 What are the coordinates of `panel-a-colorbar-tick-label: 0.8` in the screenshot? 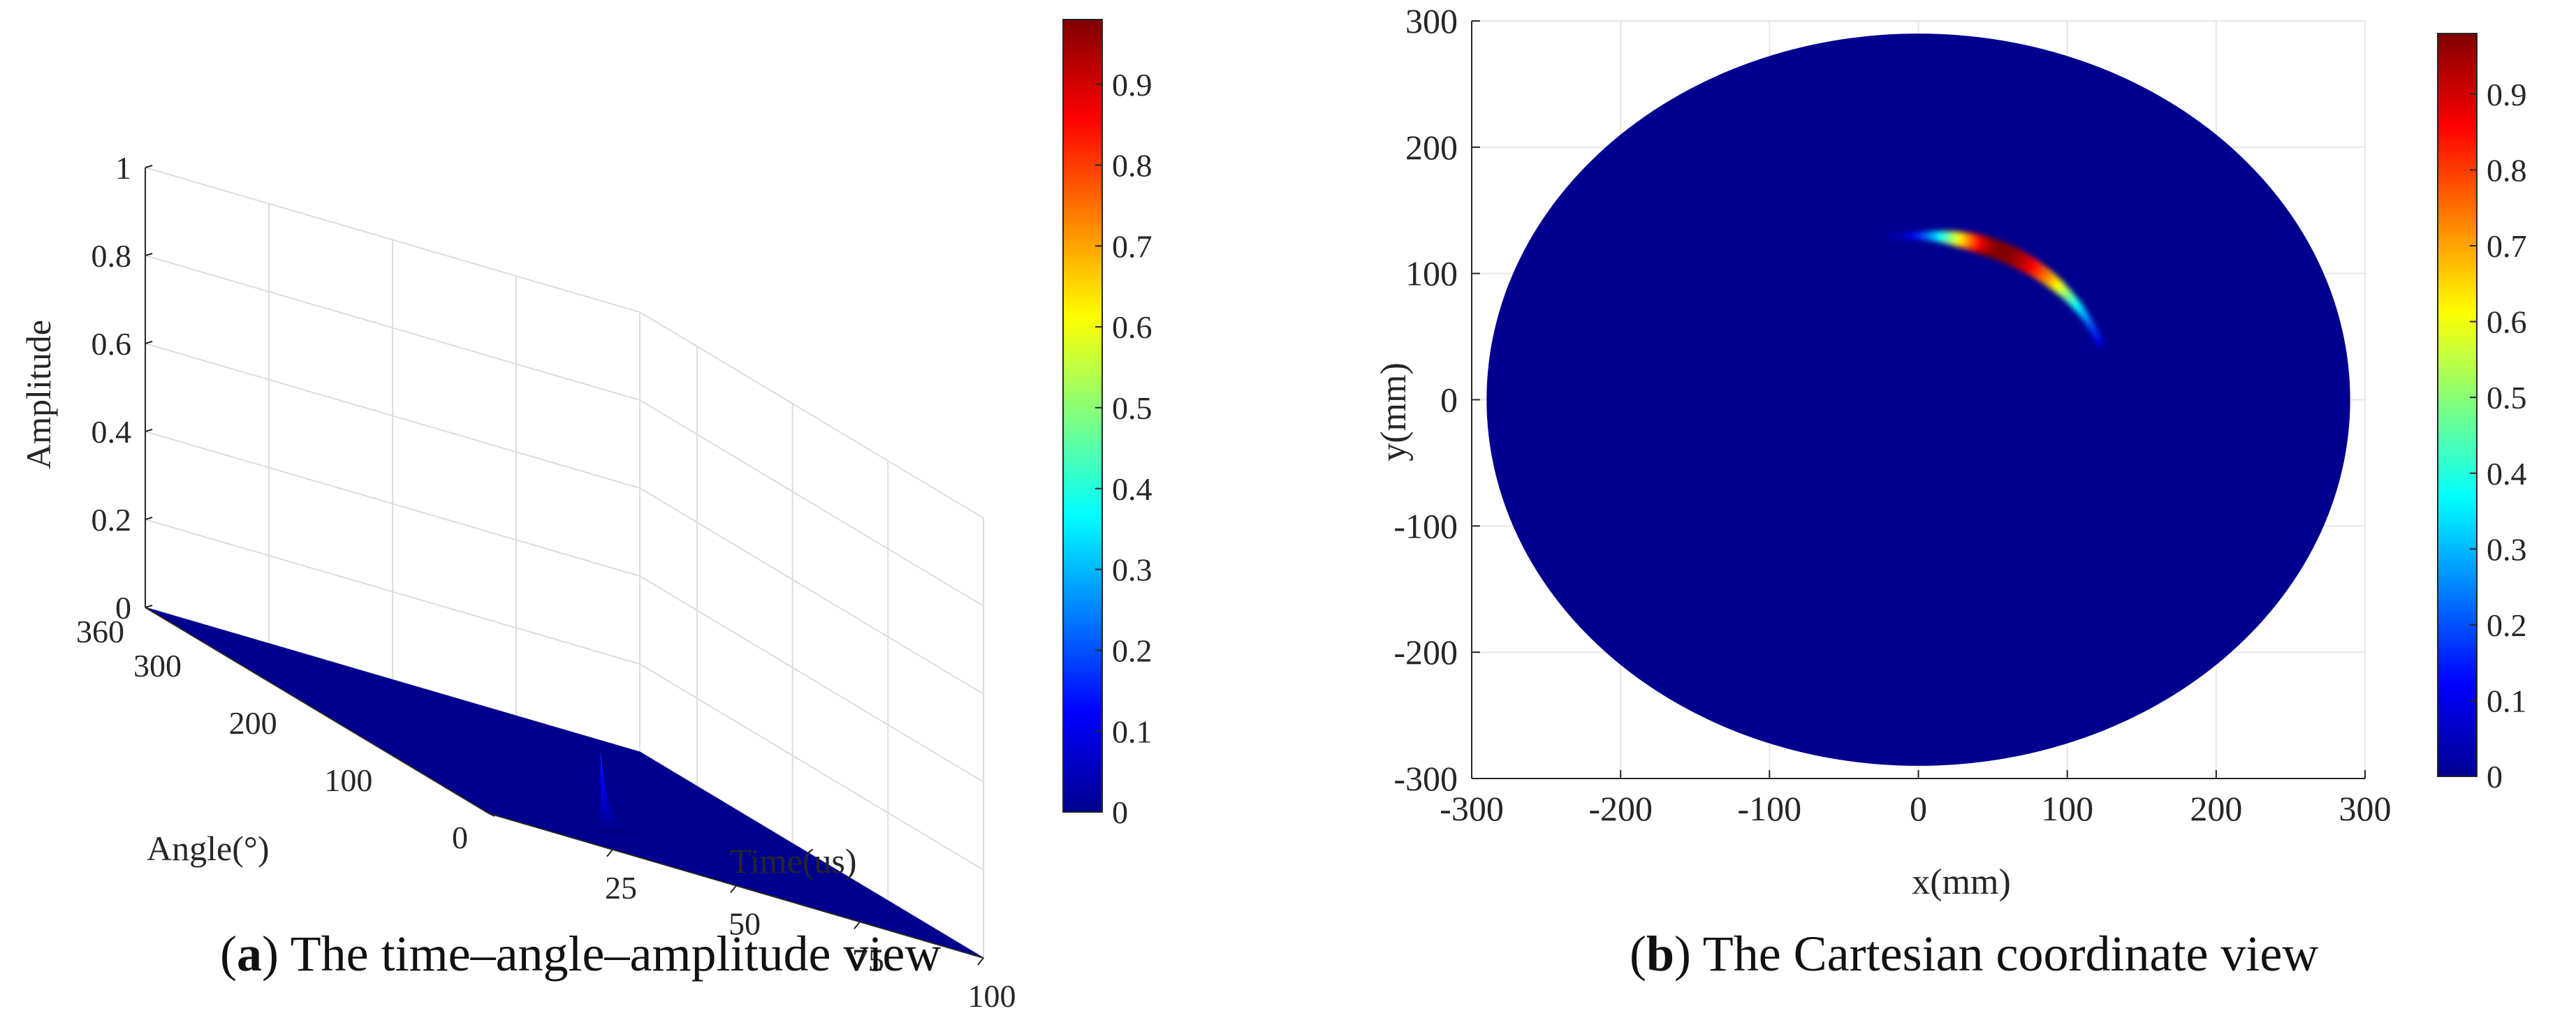 It's located at (1132, 166).